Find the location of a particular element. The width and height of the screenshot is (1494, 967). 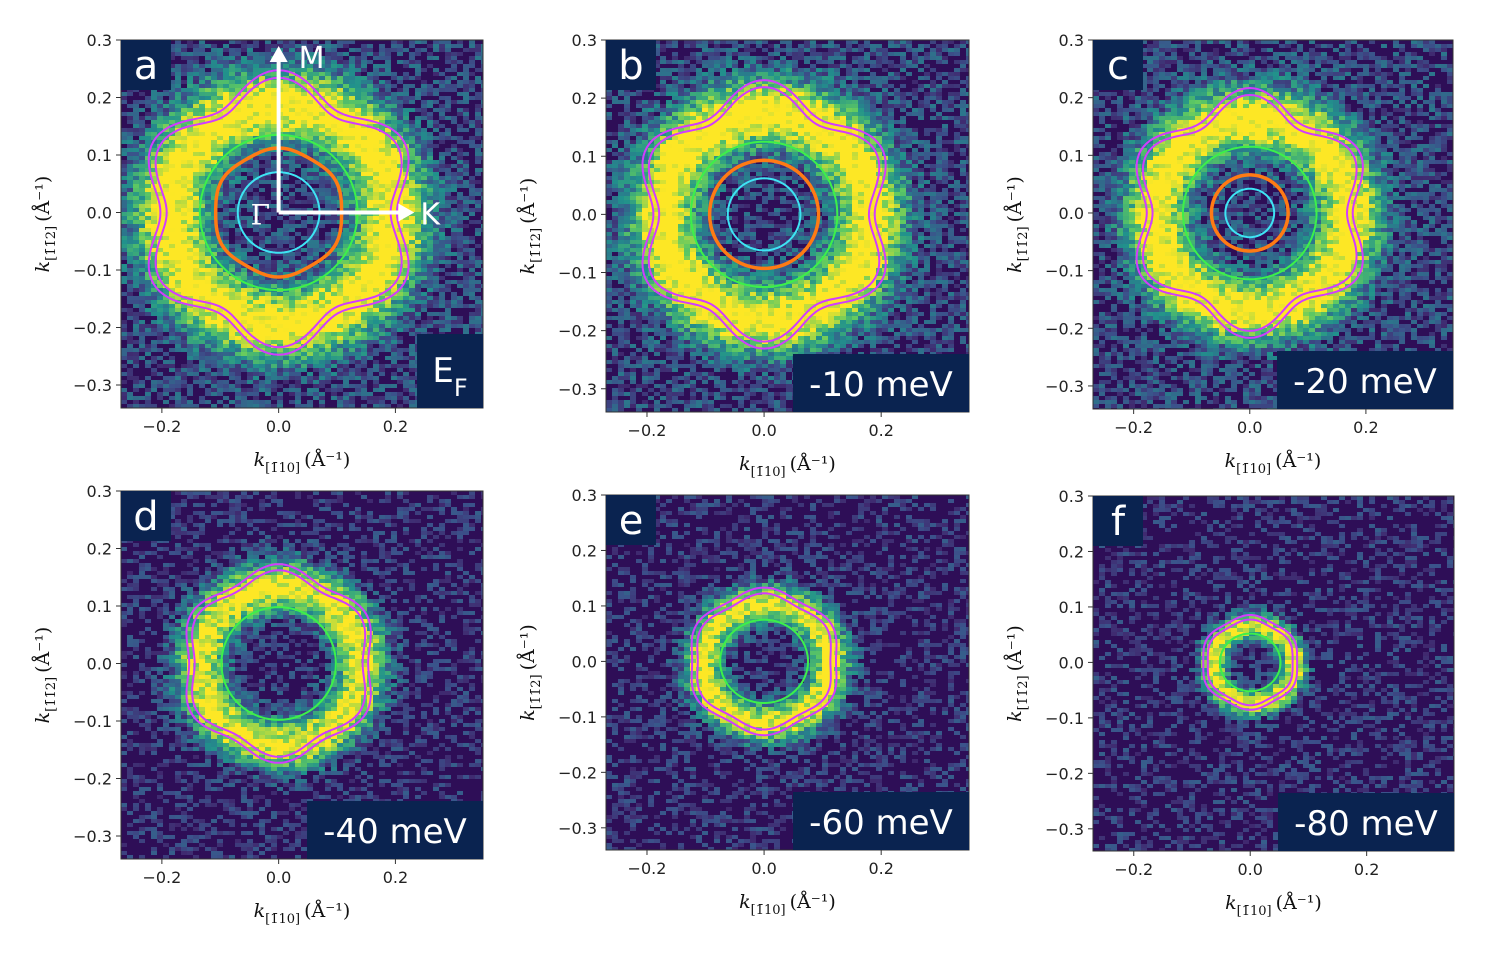

energy-label: -60 meV is located at coordinates (881, 823).